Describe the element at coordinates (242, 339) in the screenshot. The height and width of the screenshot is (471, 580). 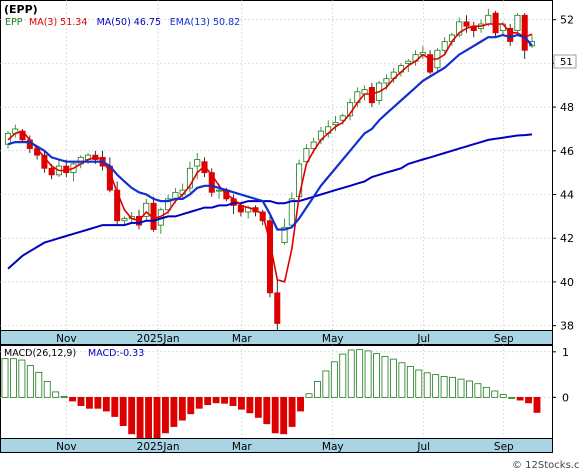
I see `price-x-label: Mar` at that location.